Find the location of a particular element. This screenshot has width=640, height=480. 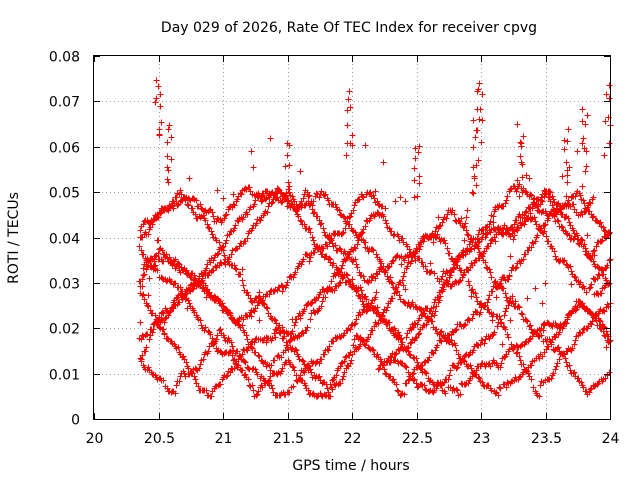

y-axis-label: ROTI / TECUs is located at coordinates (14, 238).